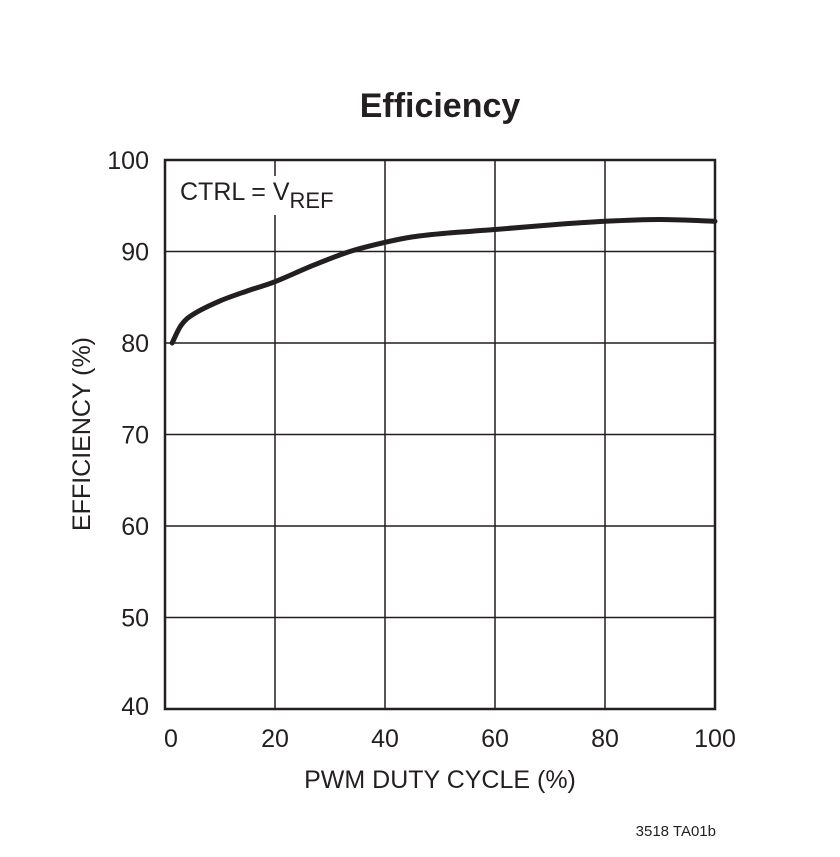 This screenshot has height=857, width=840. Describe the element at coordinates (135, 619) in the screenshot. I see `y-tick-label: 50` at that location.